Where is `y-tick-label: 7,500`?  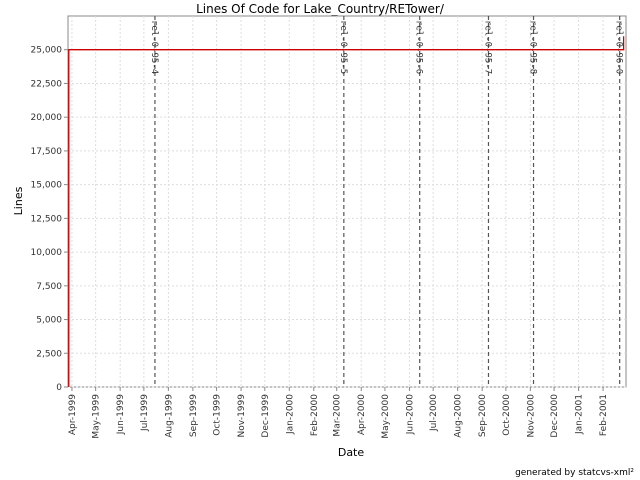 y-tick-label: 7,500 is located at coordinates (49, 287).